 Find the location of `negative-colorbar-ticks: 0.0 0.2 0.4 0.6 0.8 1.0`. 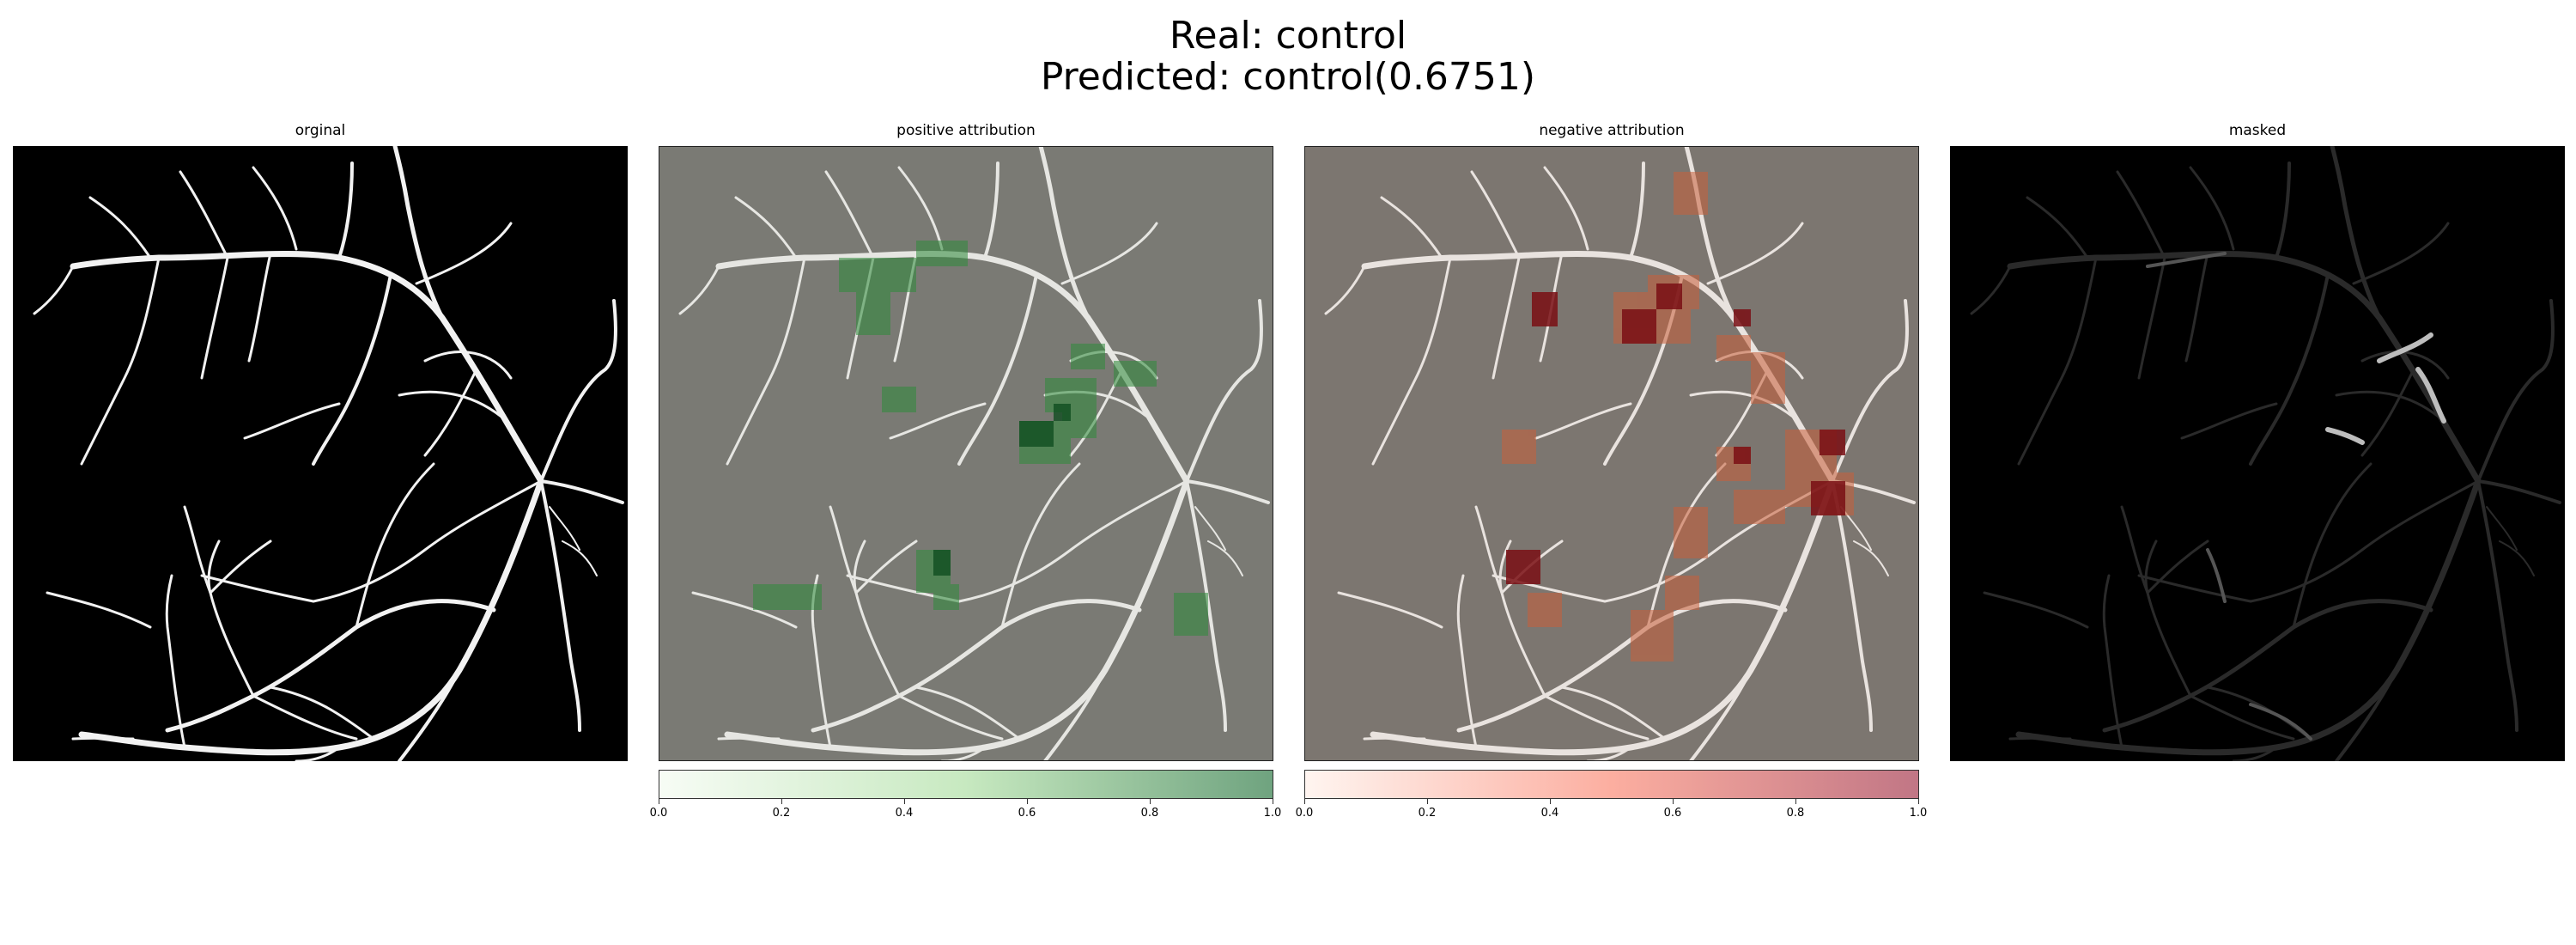

negative-colorbar-ticks: 0.0 0.2 0.4 0.6 0.8 1.0 is located at coordinates (1612, 812).